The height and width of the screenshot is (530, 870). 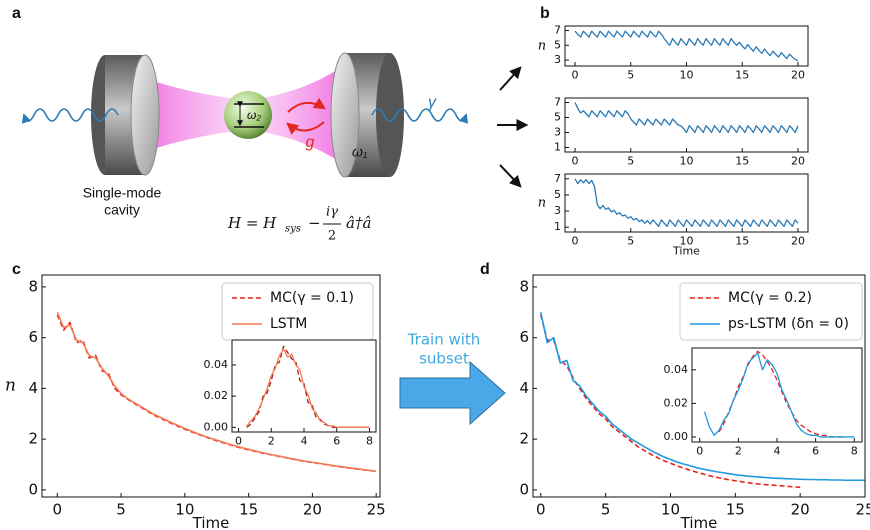 I want to click on hamiltonian-numerator: iγ, so click(x=332, y=212).